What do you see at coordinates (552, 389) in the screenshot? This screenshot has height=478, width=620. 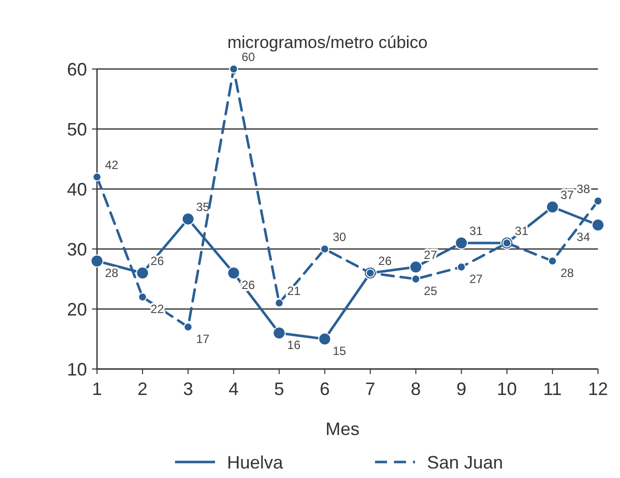 I see `x-tick-label: 11` at bounding box center [552, 389].